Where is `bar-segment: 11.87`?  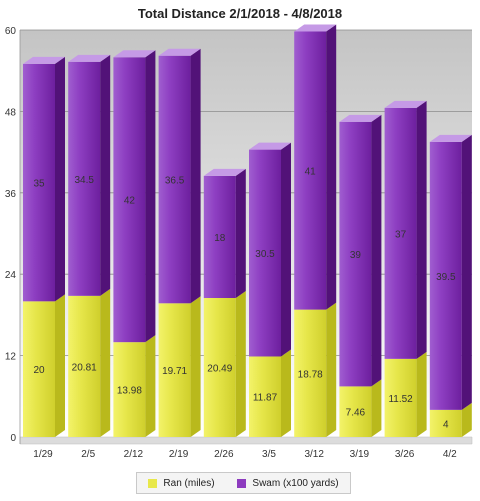
bar-segment: 11.87 is located at coordinates (270, 393).